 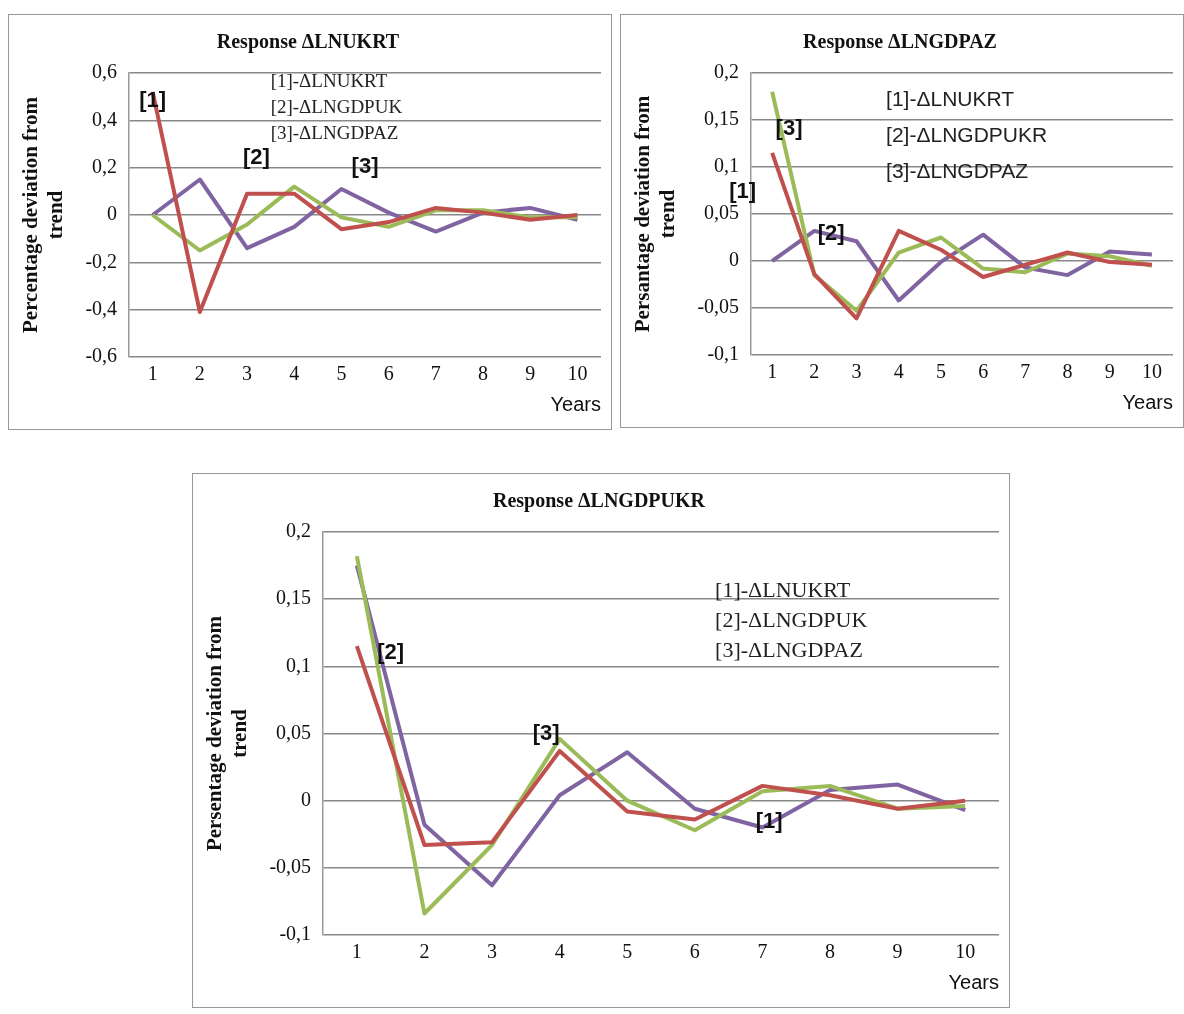 I want to click on chart-title: Response ΔLNGDPAZ, so click(x=900, y=42).